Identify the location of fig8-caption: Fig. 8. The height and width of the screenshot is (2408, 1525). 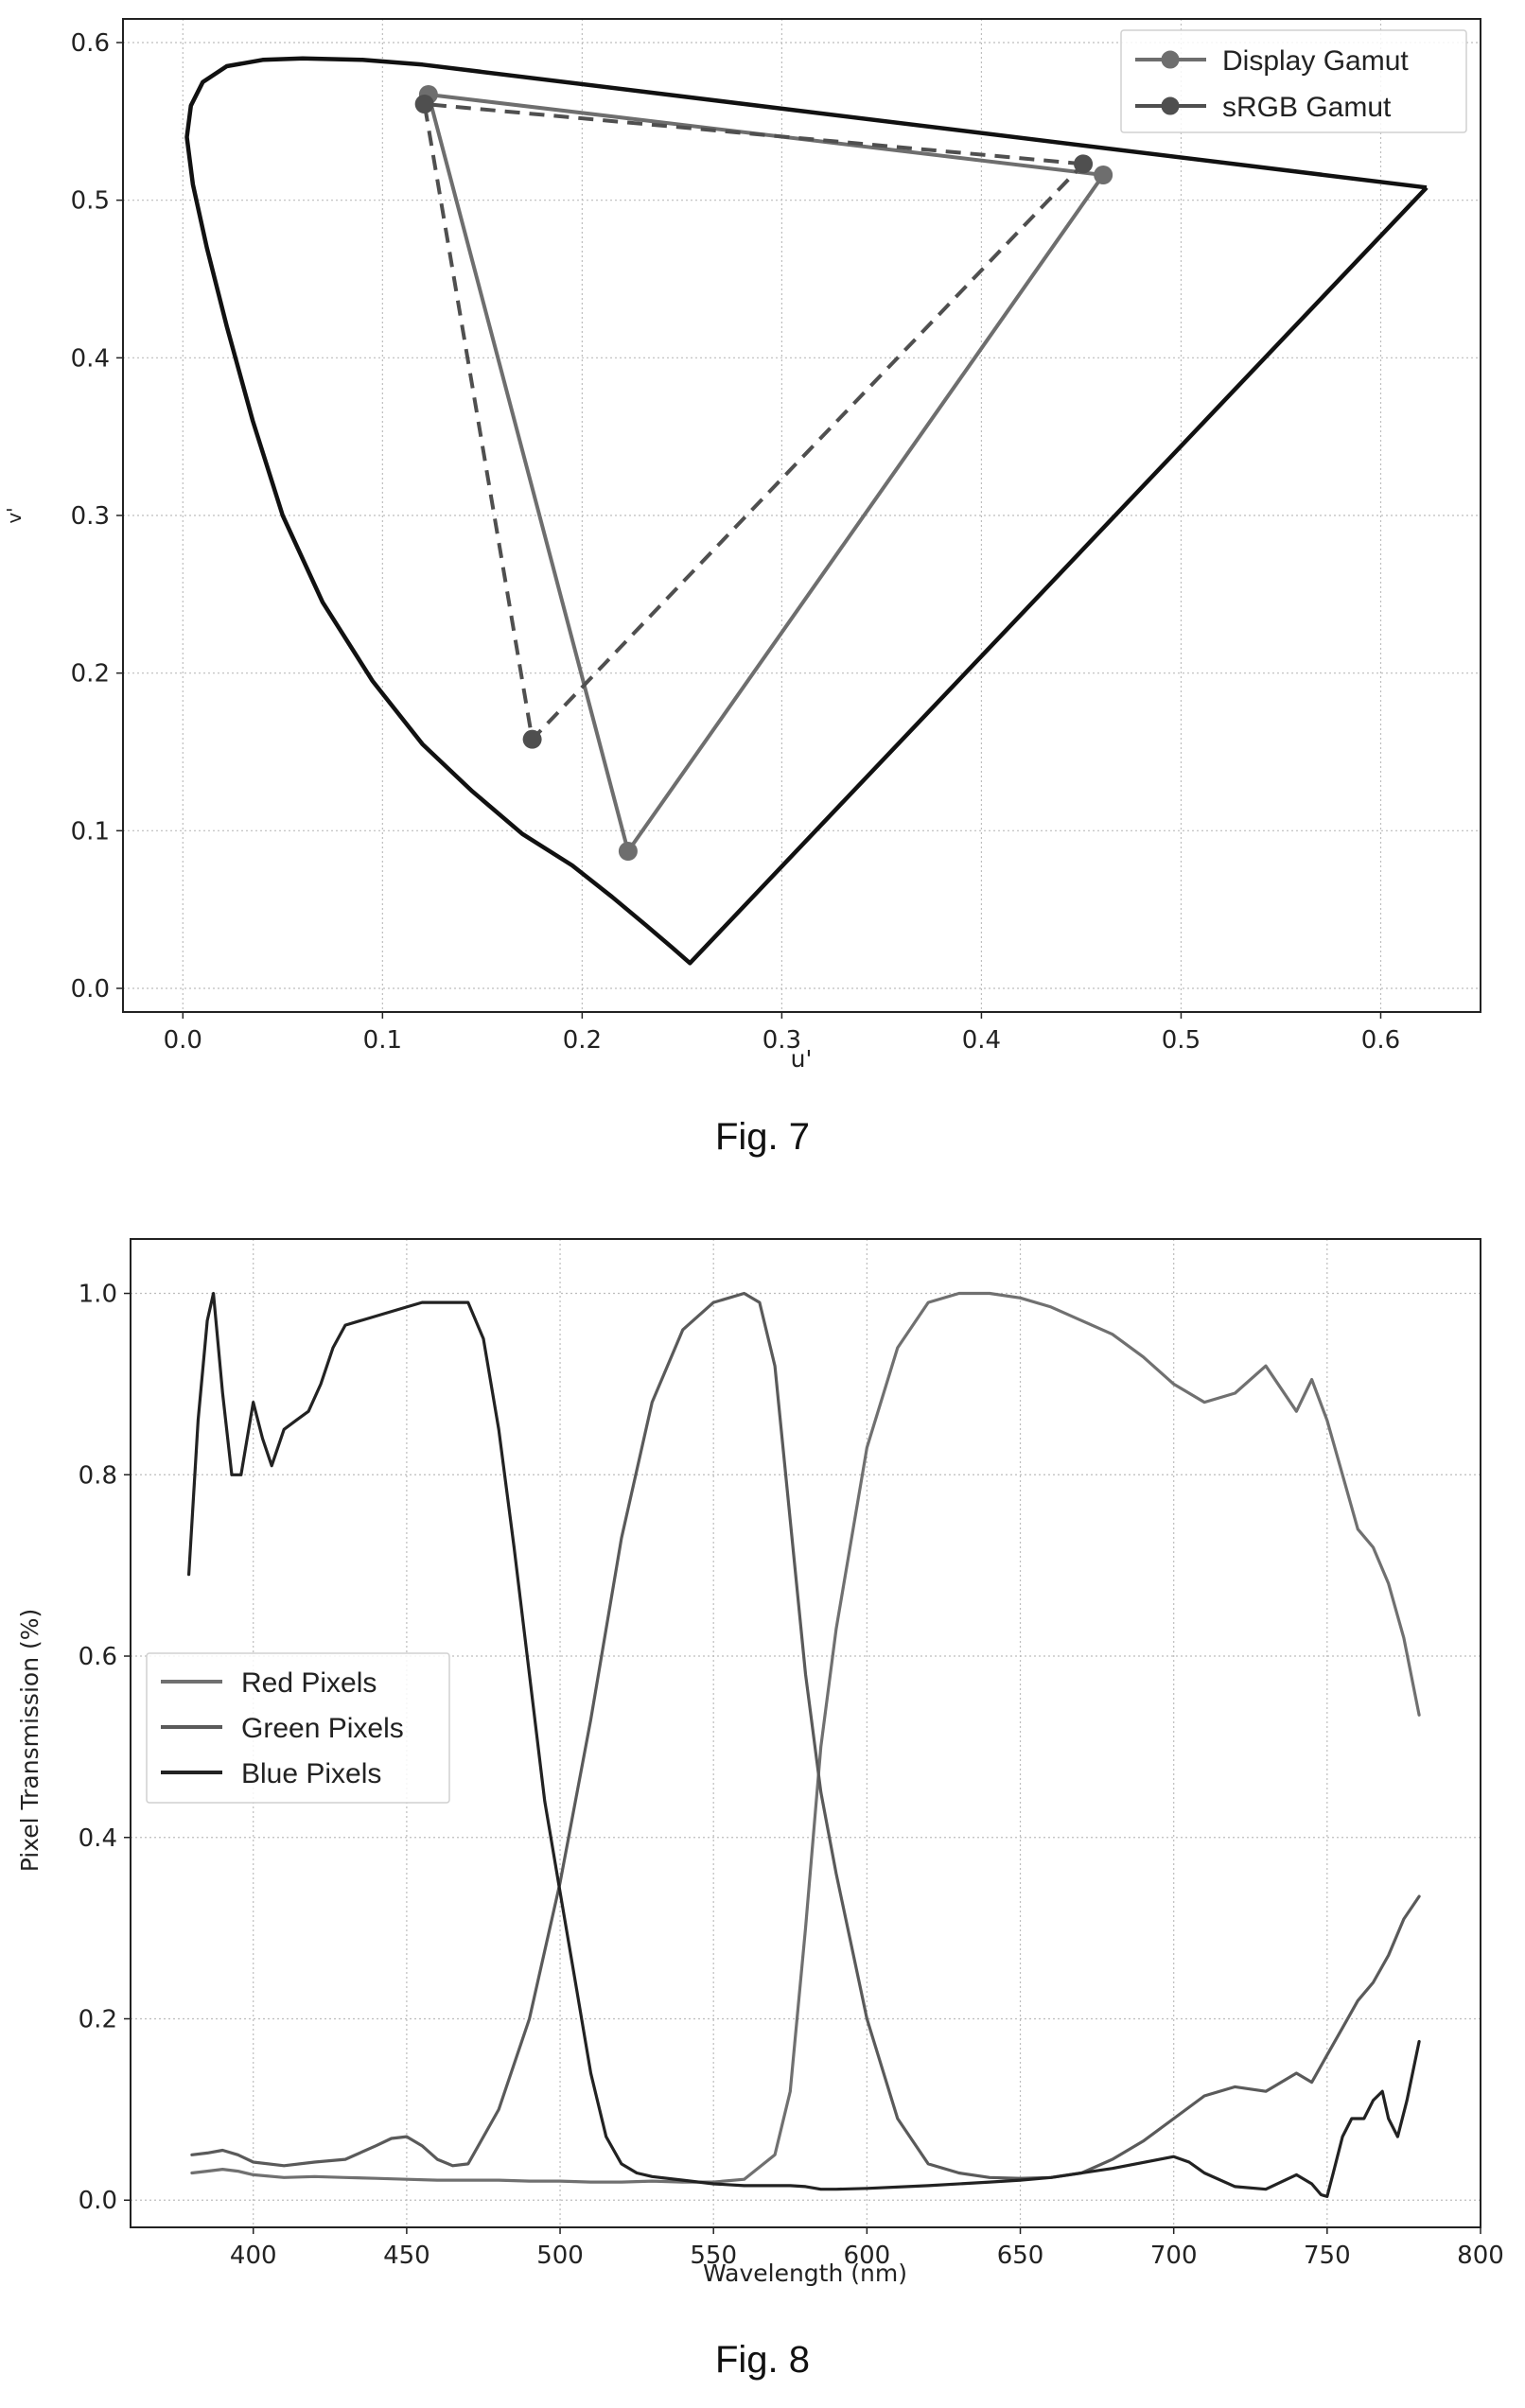
(762, 2360).